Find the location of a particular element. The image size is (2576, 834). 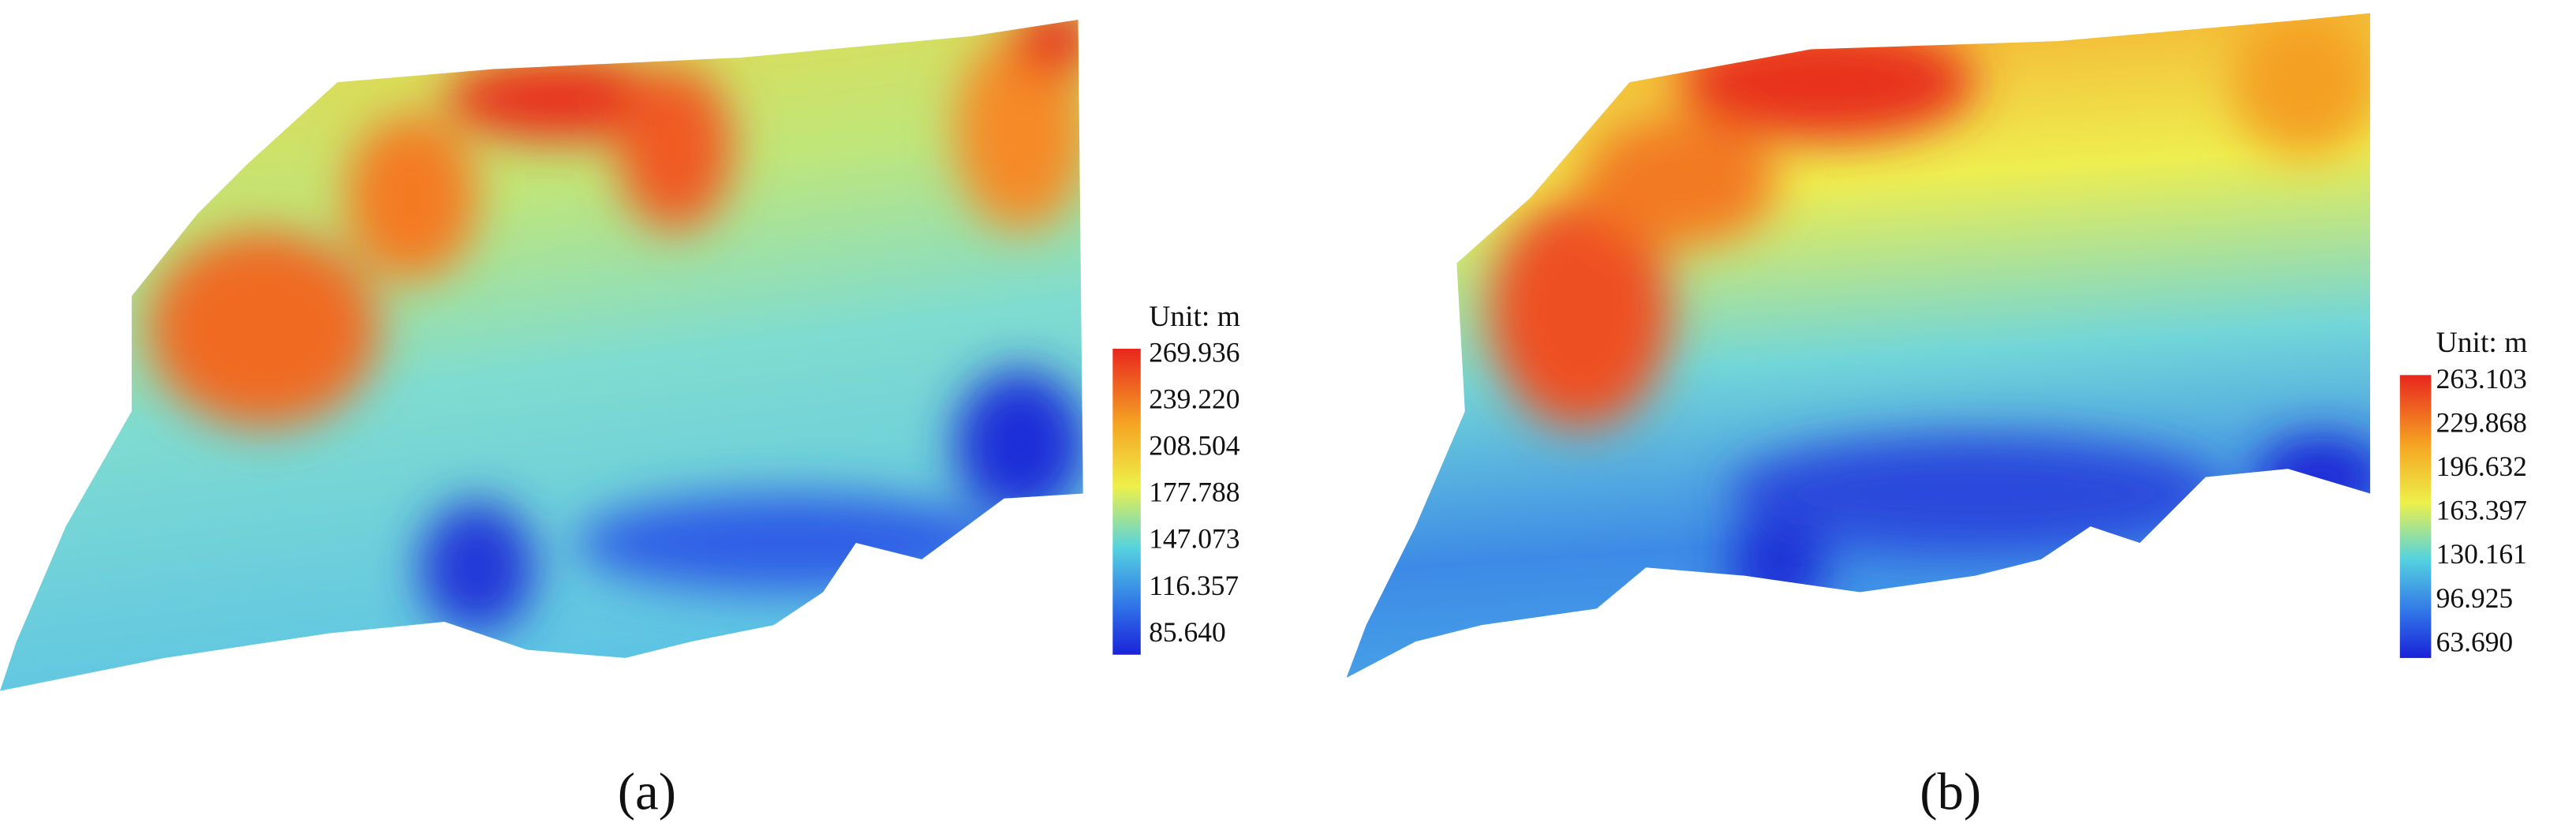

colorbar-a is located at coordinates (1126, 501).